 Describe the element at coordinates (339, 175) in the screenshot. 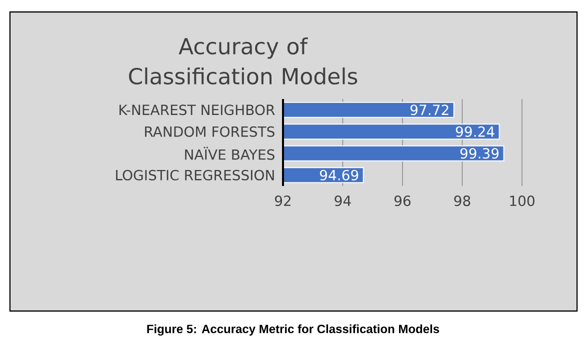

I see `data-label: 94.69` at that location.